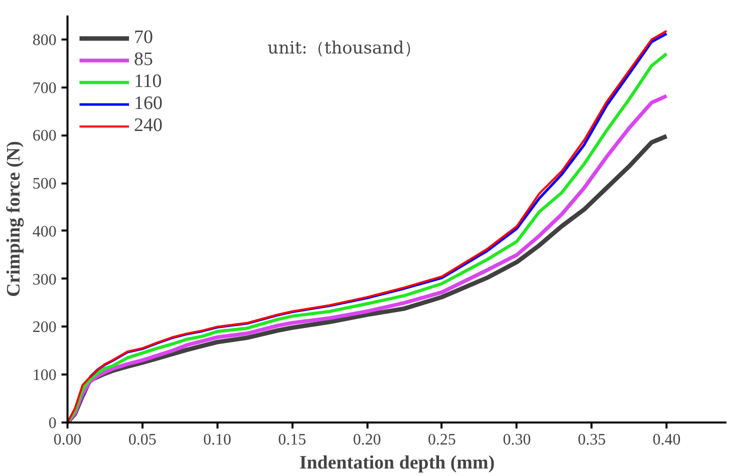 This screenshot has height=476, width=756. Describe the element at coordinates (44, 184) in the screenshot. I see `y-tick-label: 500` at that location.